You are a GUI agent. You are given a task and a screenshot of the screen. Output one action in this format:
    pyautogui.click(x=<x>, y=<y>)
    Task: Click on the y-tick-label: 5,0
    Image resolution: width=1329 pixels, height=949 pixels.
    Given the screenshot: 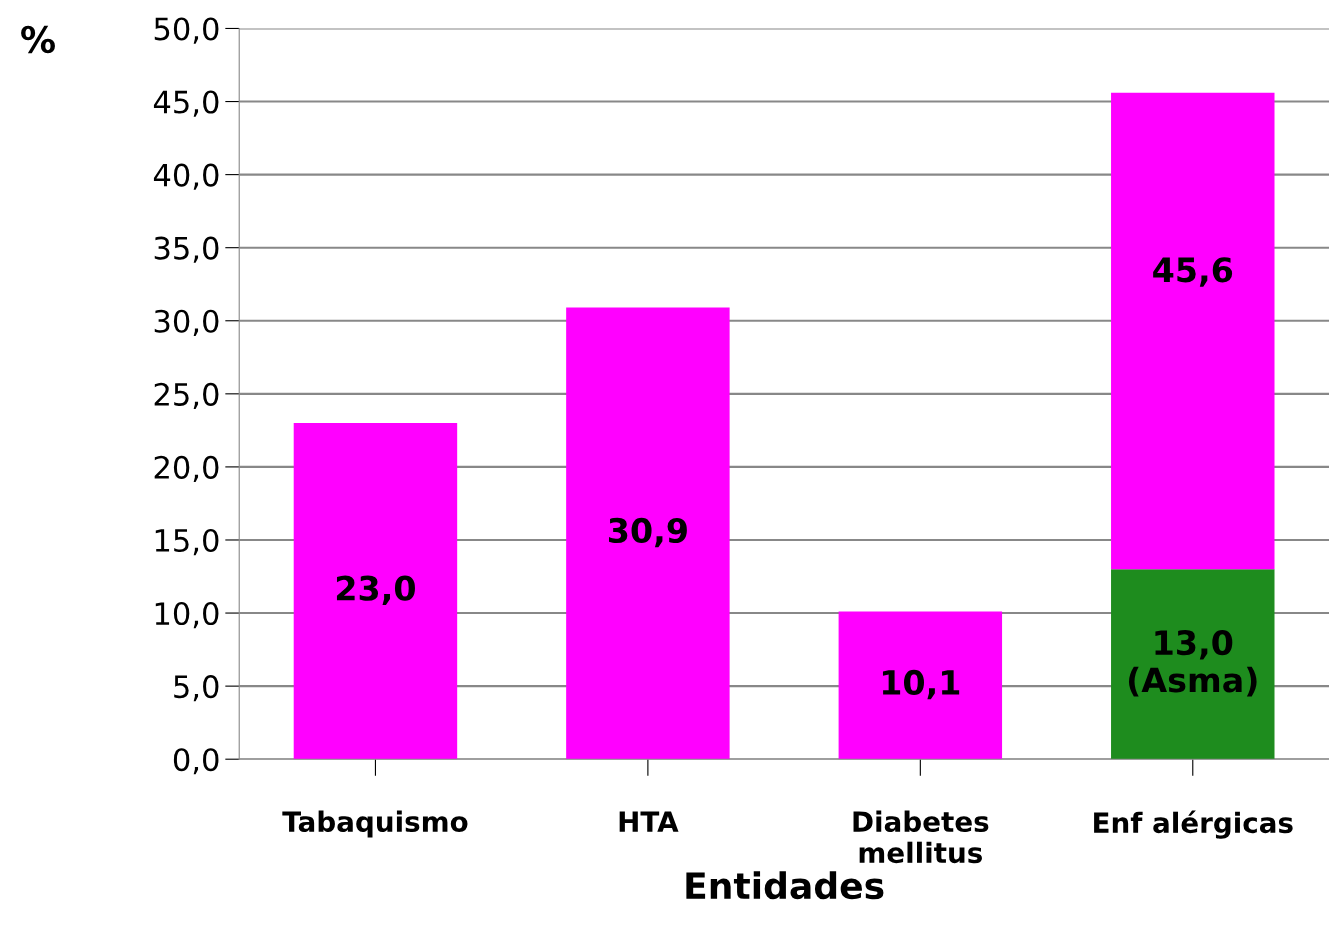 What is the action you would take?
    pyautogui.click(x=196, y=688)
    